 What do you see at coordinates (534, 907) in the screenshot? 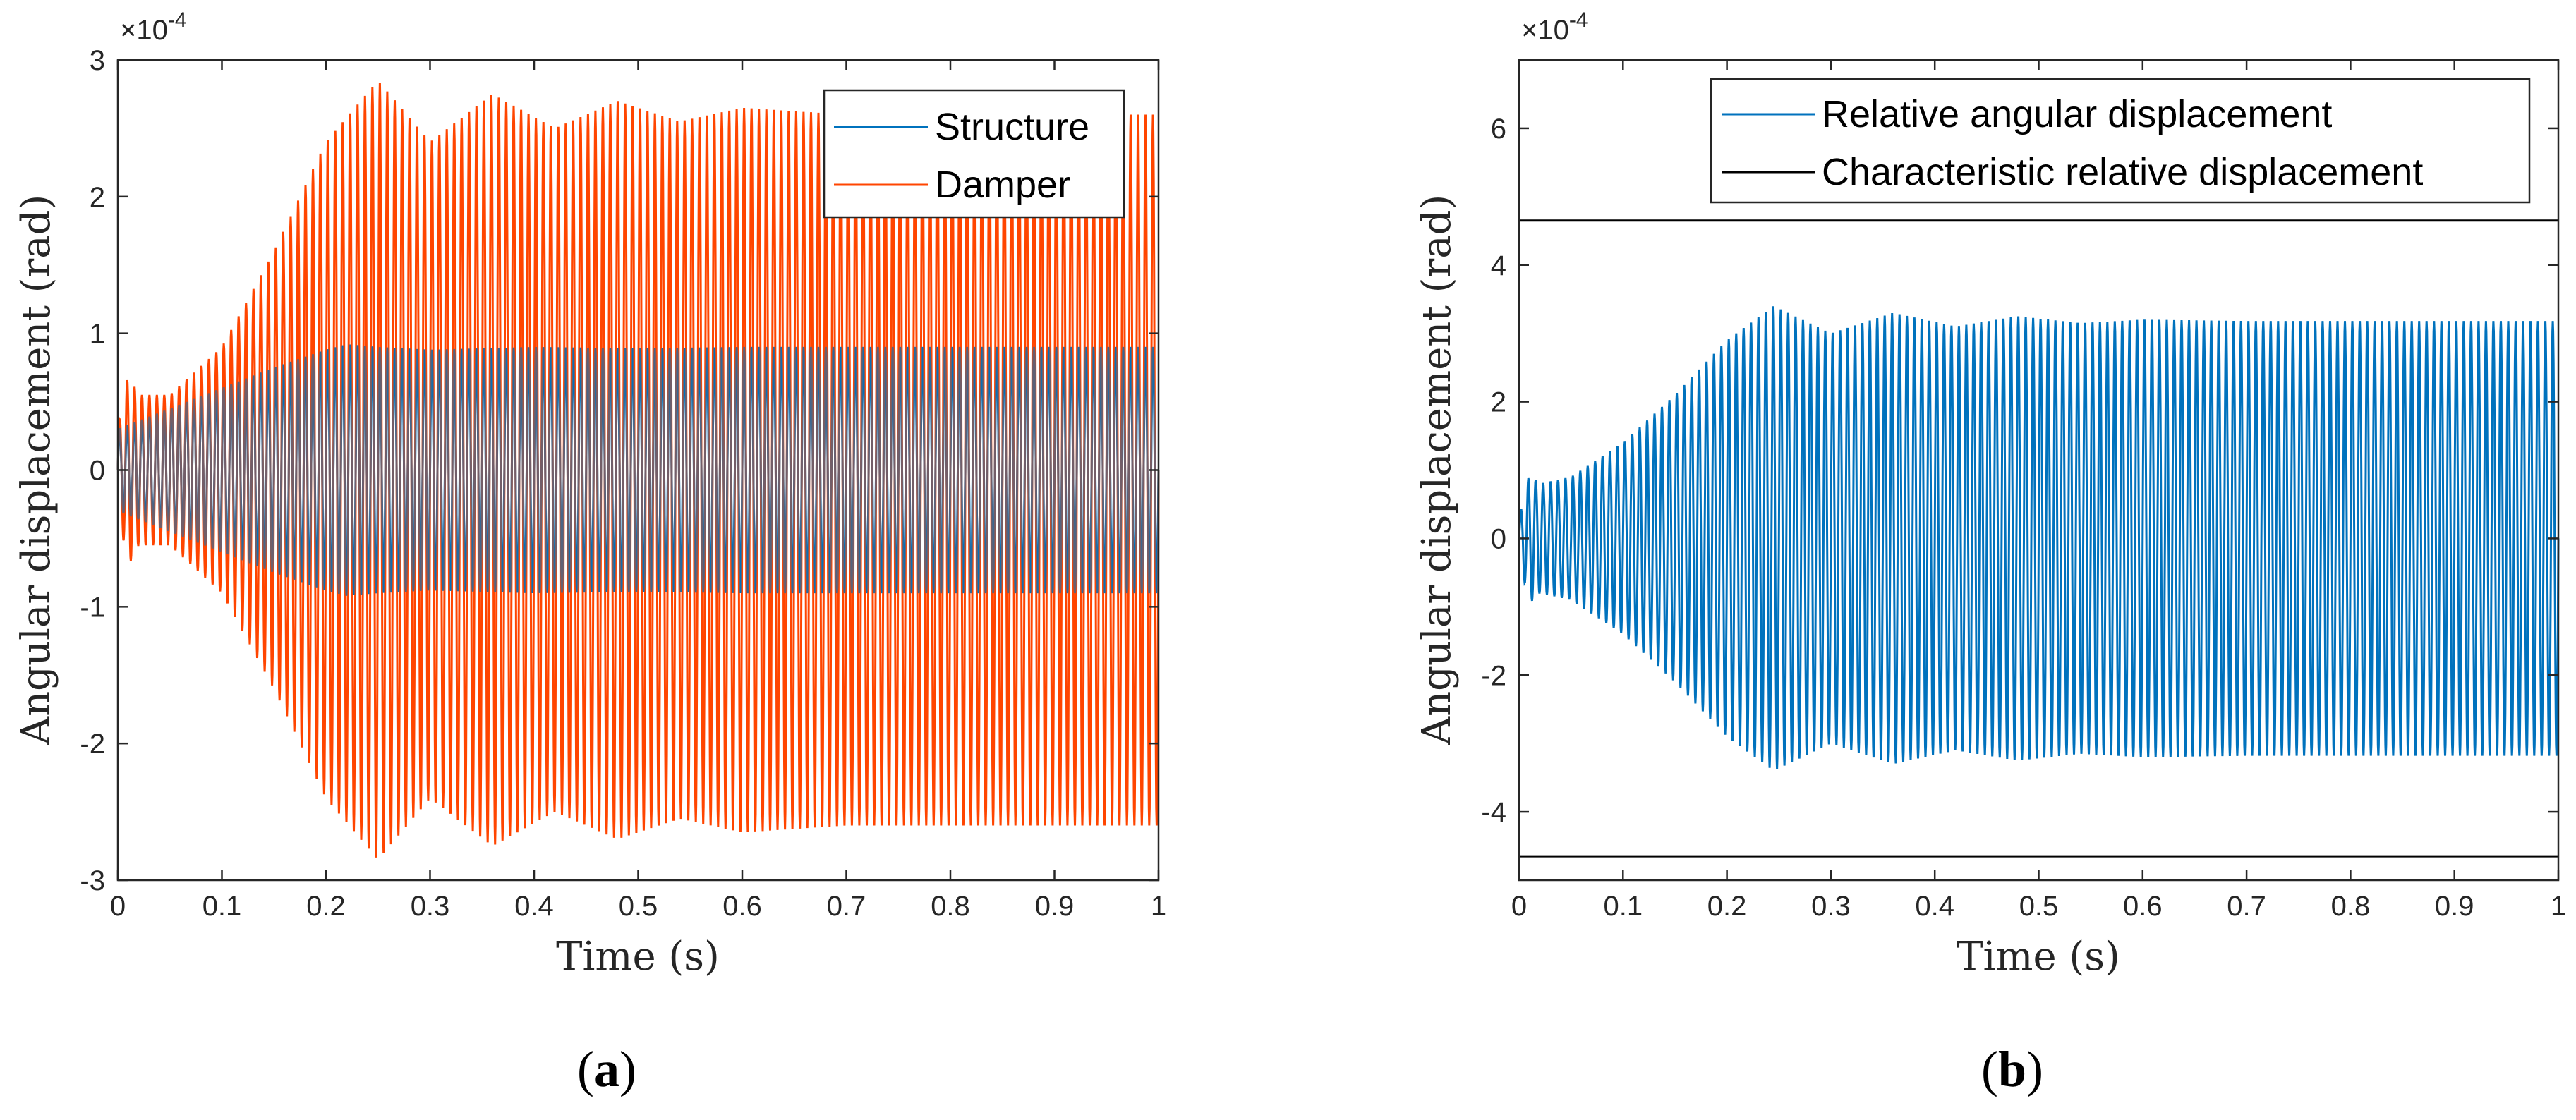
I see `panel-a-x-tick-label: 0.4` at bounding box center [534, 907].